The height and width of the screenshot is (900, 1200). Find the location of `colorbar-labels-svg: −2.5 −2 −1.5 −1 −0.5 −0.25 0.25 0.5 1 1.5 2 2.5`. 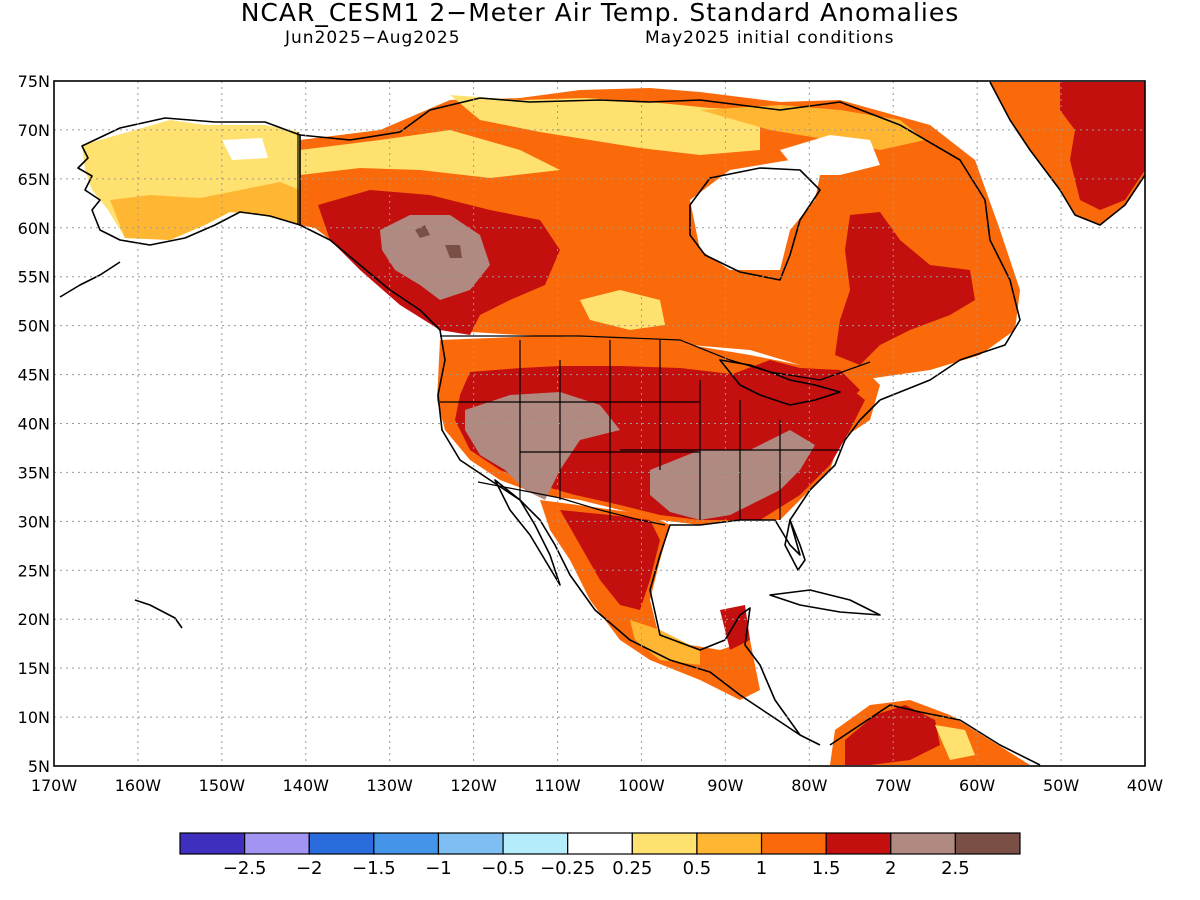

colorbar-labels-svg: −2.5 −2 −1.5 −1 −0.5 −0.25 0.25 0.5 1 1.5 2 2.5 is located at coordinates (596, 868).